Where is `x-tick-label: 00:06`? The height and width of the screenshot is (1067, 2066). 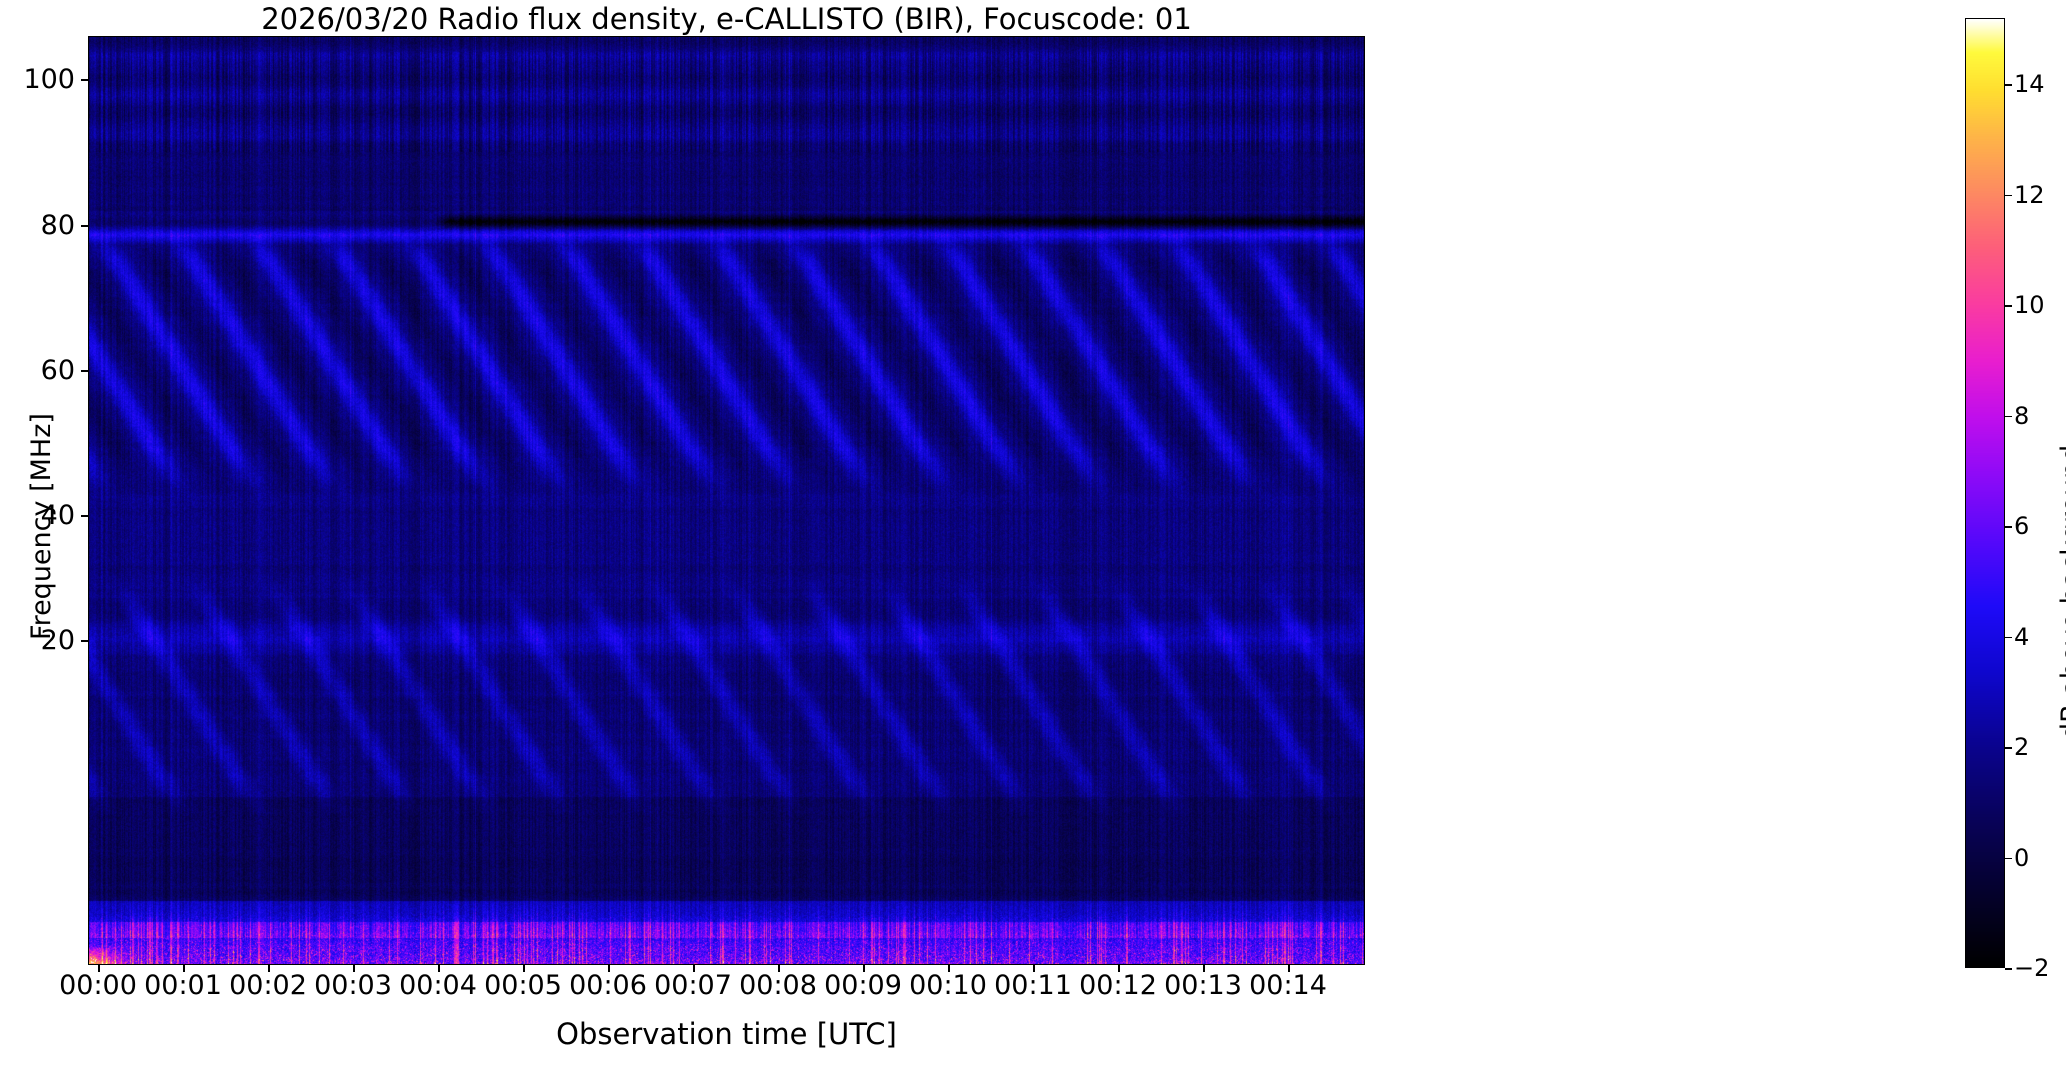 x-tick-label: 00:06 is located at coordinates (608, 985).